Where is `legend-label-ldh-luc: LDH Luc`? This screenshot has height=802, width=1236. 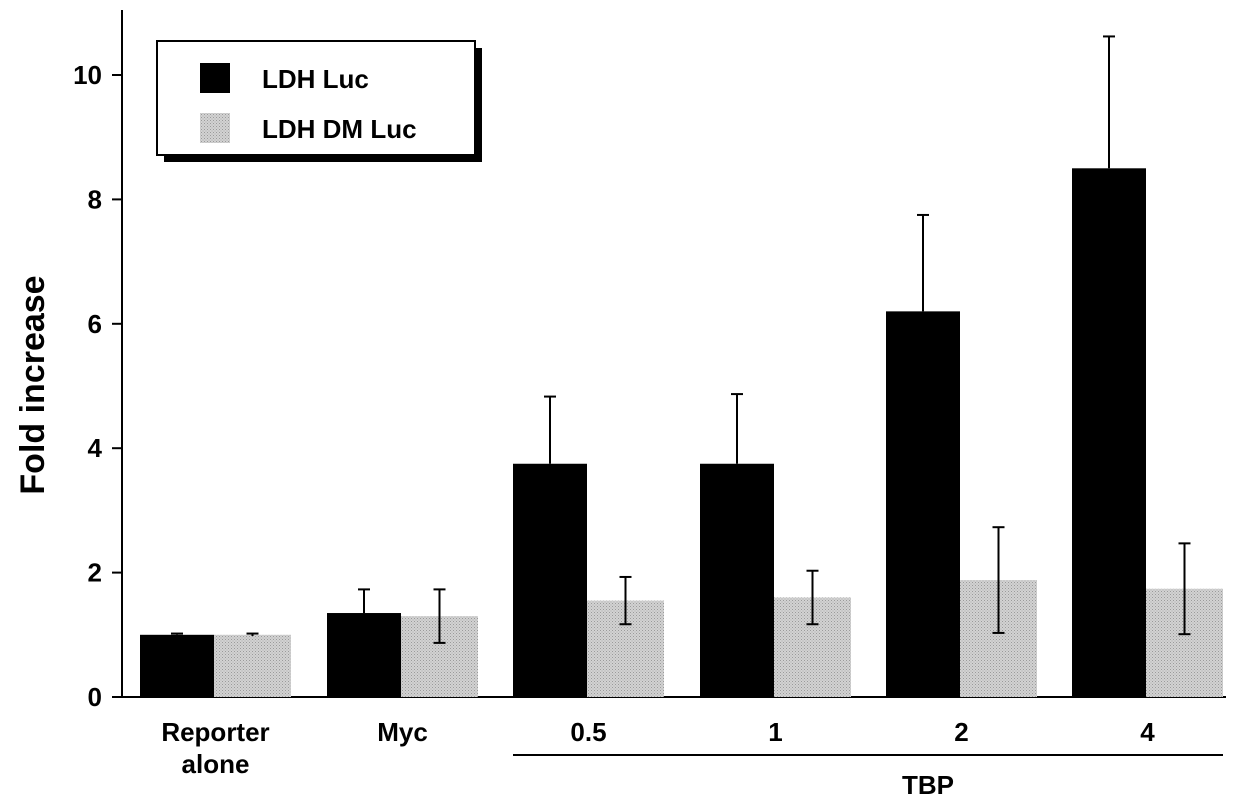 legend-label-ldh-luc: LDH Luc is located at coordinates (315, 79).